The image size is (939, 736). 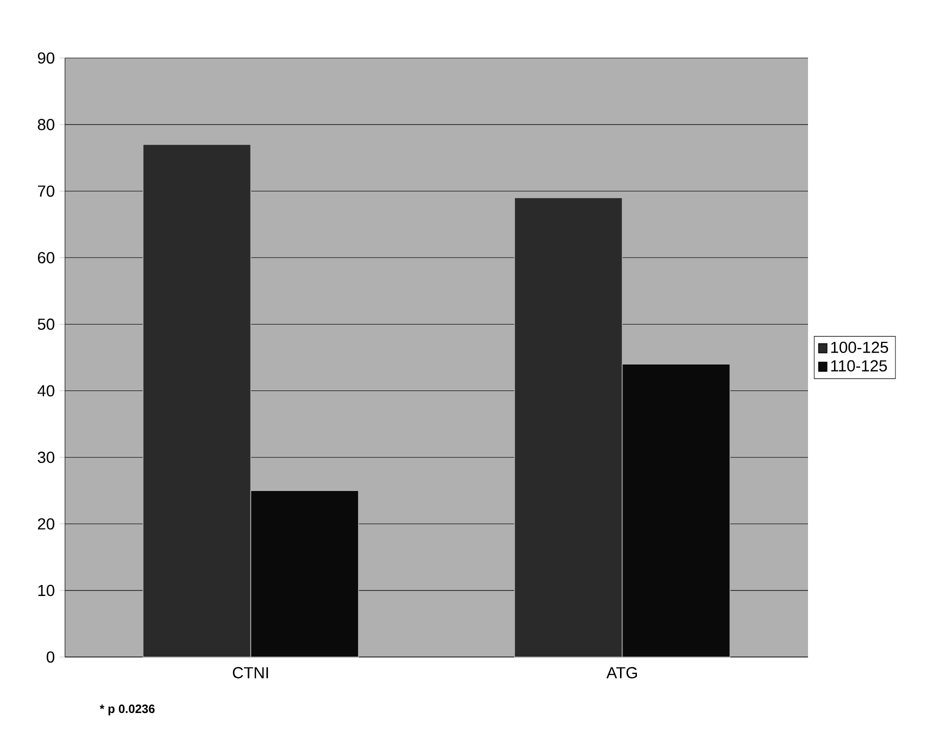 What do you see at coordinates (46, 258) in the screenshot?
I see `y-tick-label: 60` at bounding box center [46, 258].